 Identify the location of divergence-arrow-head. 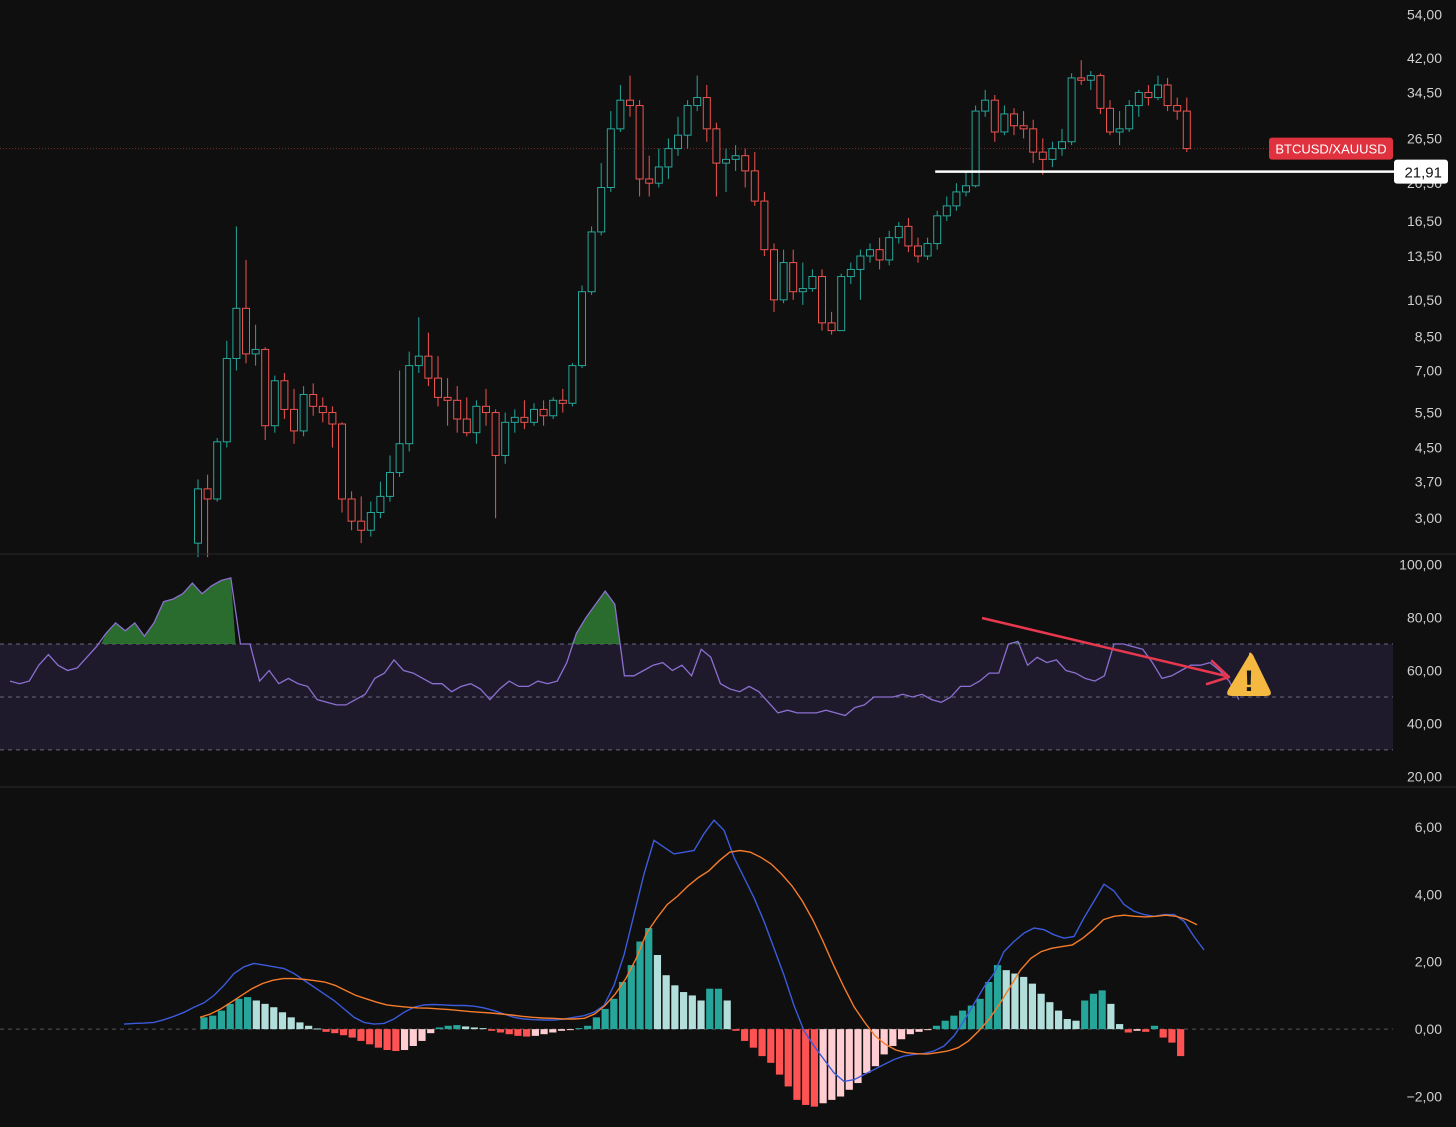
(1218, 672).